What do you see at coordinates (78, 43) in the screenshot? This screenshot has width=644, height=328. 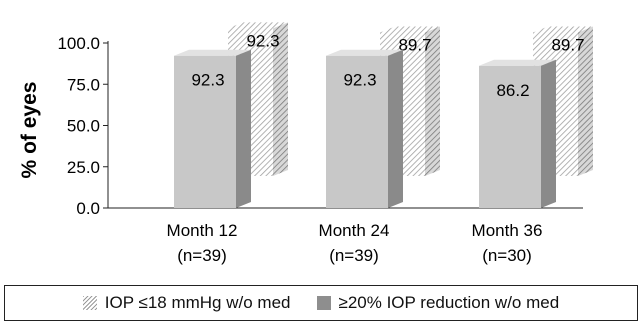 I see `y-tick-label: 100.0` at bounding box center [78, 43].